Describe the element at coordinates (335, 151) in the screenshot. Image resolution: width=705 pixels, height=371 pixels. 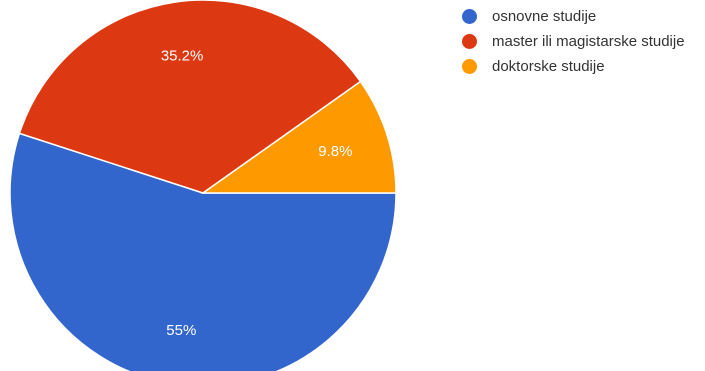
I see `pie-slice-label-2: 9.8%` at that location.